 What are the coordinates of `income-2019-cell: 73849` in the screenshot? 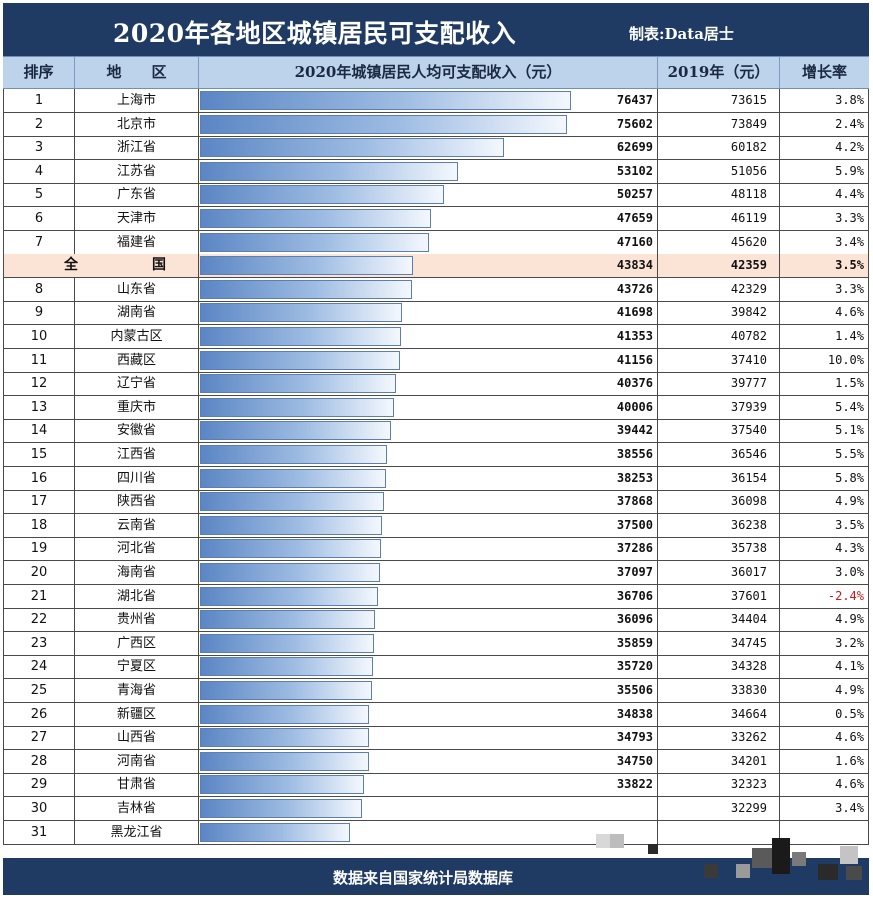 It's located at (719, 124).